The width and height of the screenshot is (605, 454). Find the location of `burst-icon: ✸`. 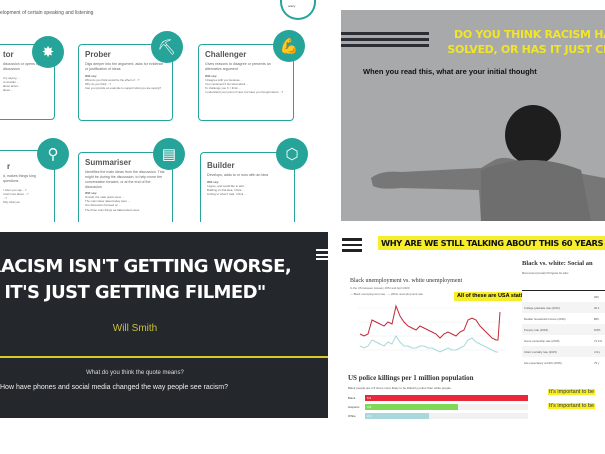

burst-icon: ✸ is located at coordinates (48, 52).